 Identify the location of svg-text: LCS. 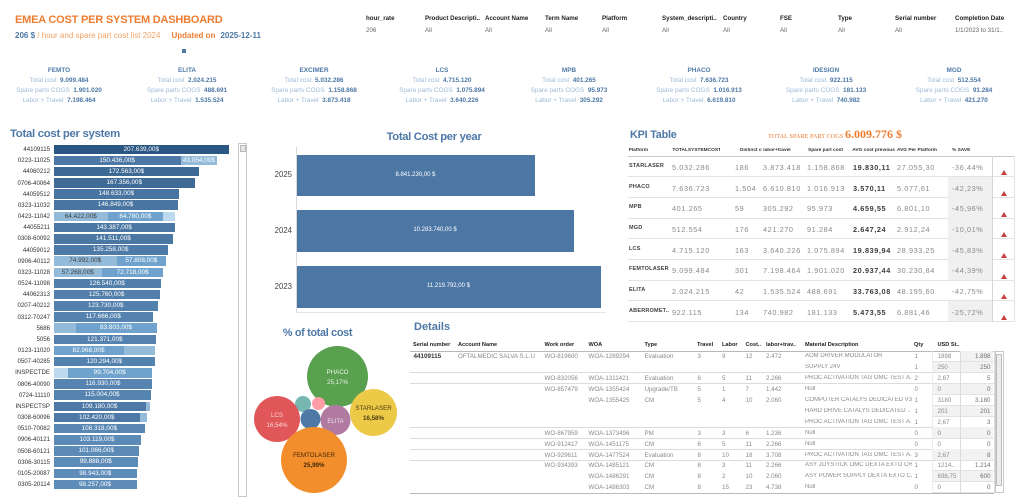
(277, 415).